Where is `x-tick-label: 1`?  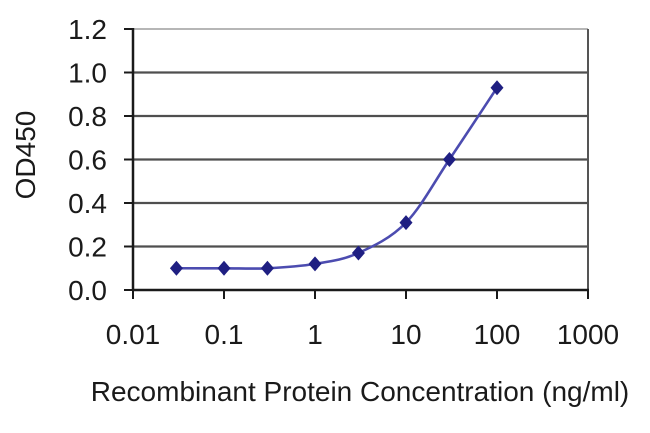
x-tick-label: 1 is located at coordinates (315, 334).